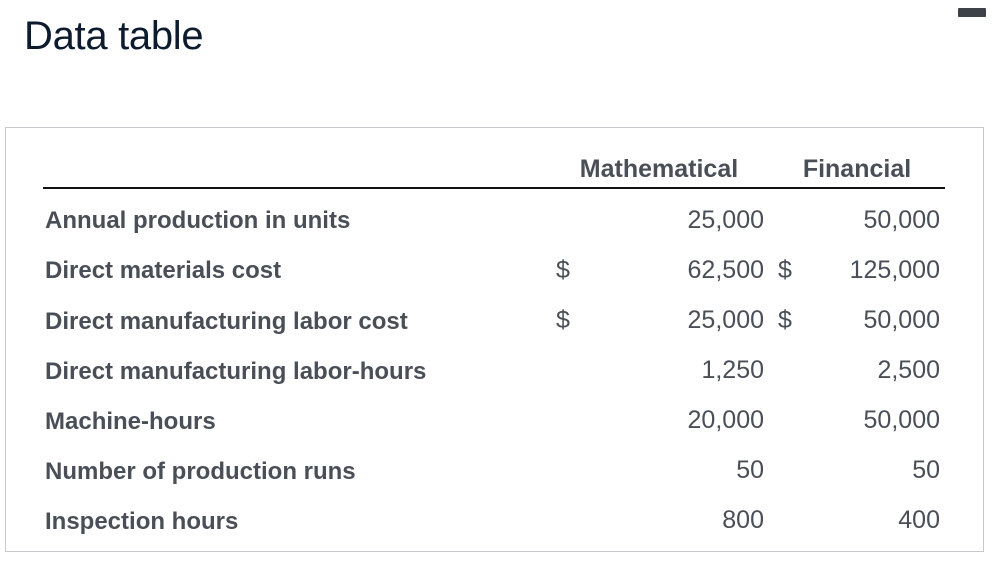 The width and height of the screenshot is (1004, 586). What do you see at coordinates (725, 420) in the screenshot?
I see `row-value-mathematical: 20,000` at bounding box center [725, 420].